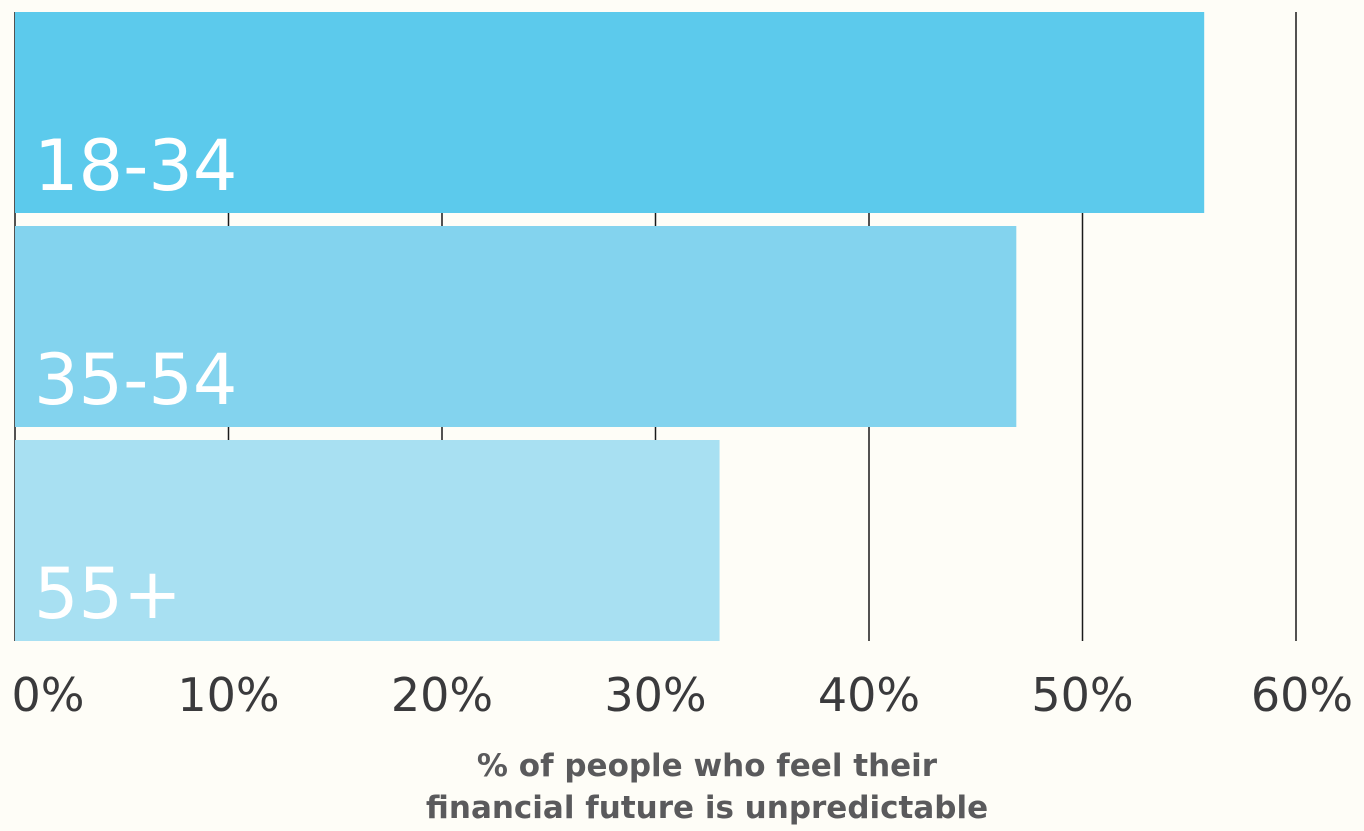 Image resolution: width=1364 pixels, height=831 pixels. I want to click on bar-55+, so click(367, 540).